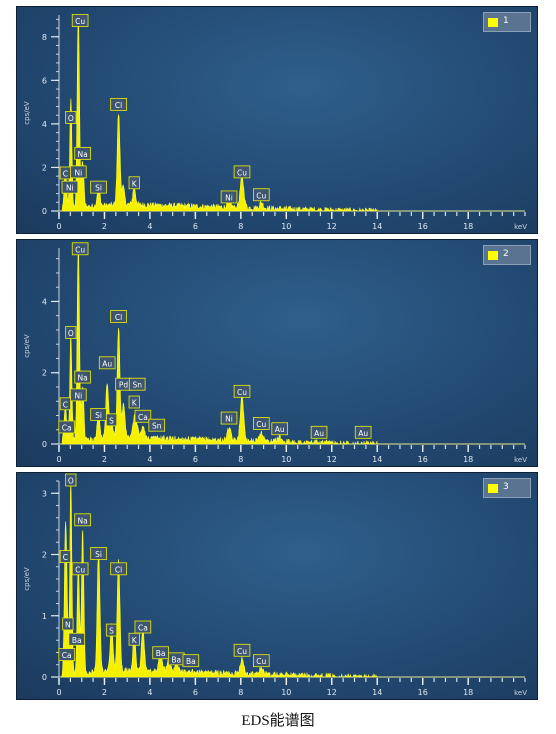 This screenshot has height=734, width=556. Describe the element at coordinates (506, 254) in the screenshot. I see `legend-label-2: 2` at that location.